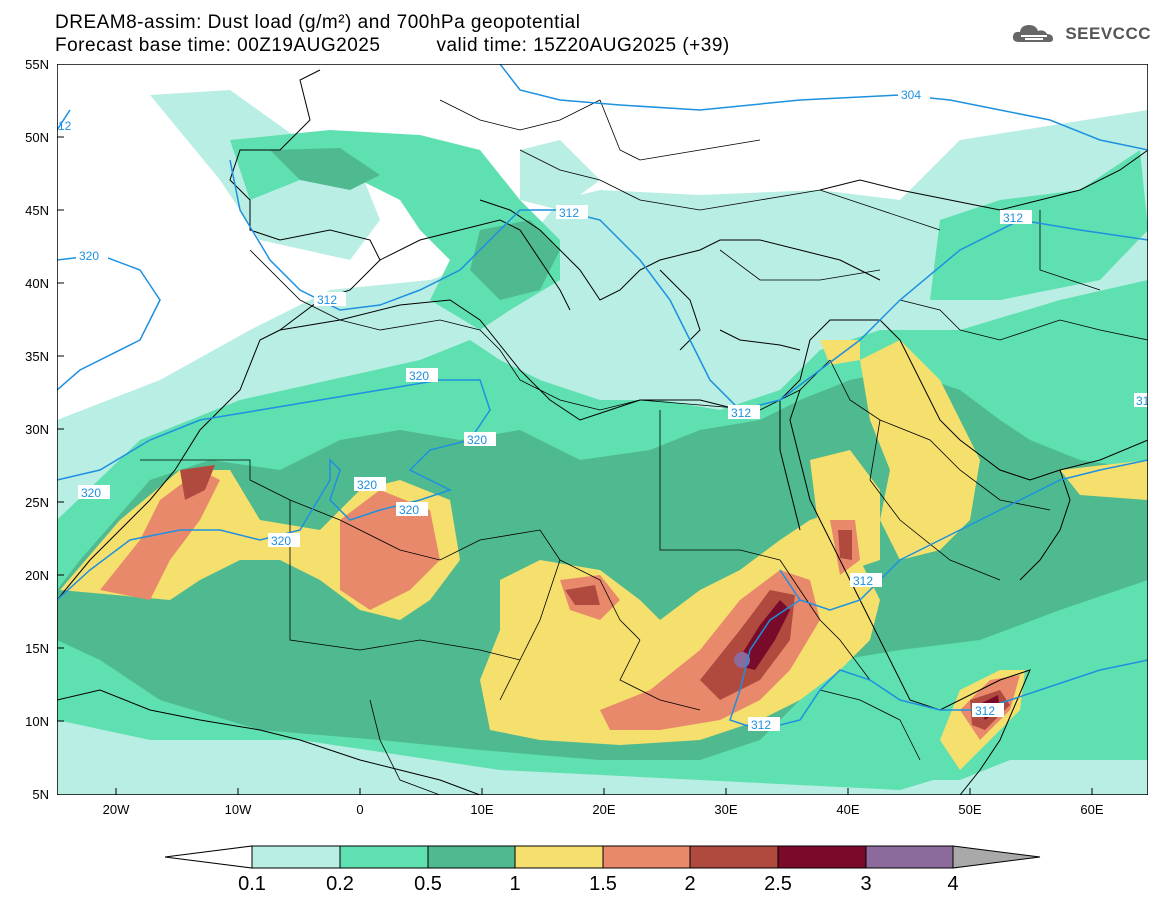 Image resolution: width=1165 pixels, height=907 pixels. Describe the element at coordinates (218, 45) in the screenshot. I see `base-time: Forecast base time: 00Z19AUG2025` at that location.